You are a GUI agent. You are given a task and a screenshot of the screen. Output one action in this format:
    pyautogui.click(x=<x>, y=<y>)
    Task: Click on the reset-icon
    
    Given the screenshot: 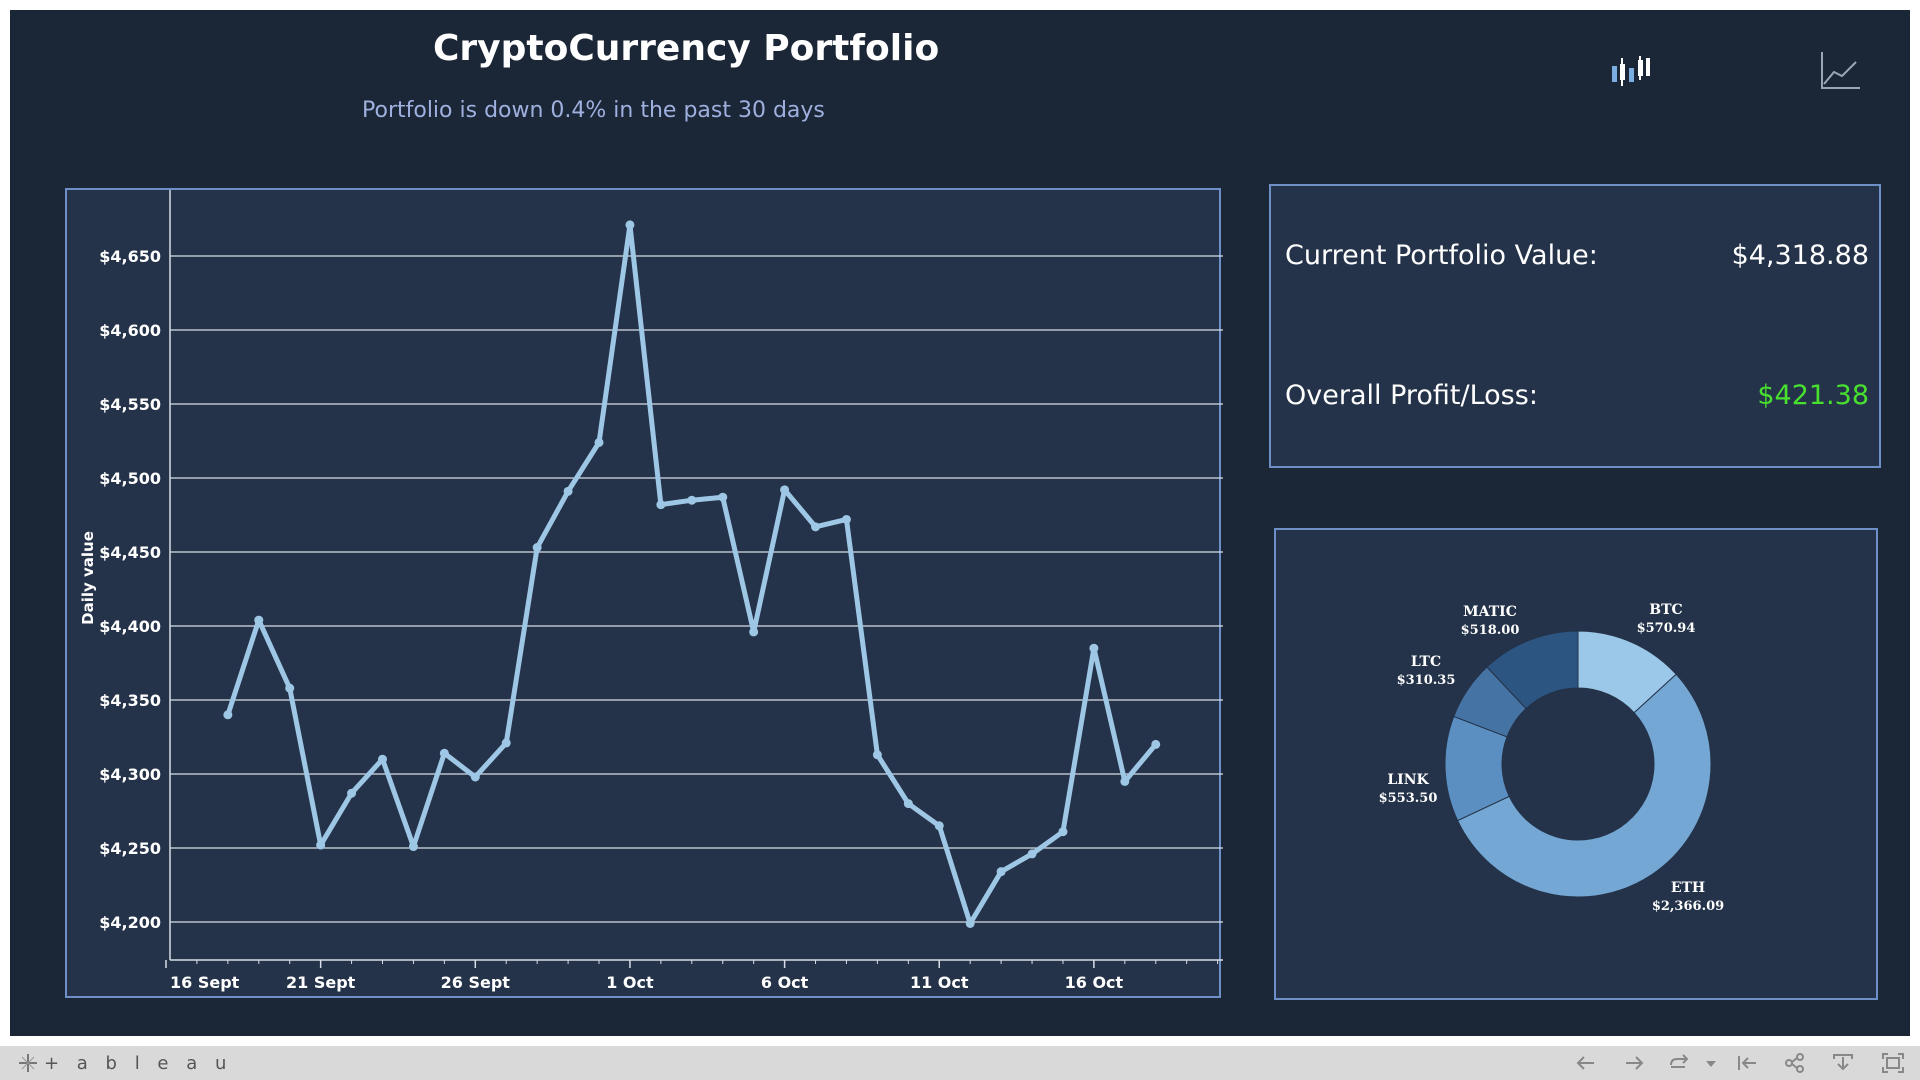 What is the action you would take?
    pyautogui.click(x=1747, y=1063)
    